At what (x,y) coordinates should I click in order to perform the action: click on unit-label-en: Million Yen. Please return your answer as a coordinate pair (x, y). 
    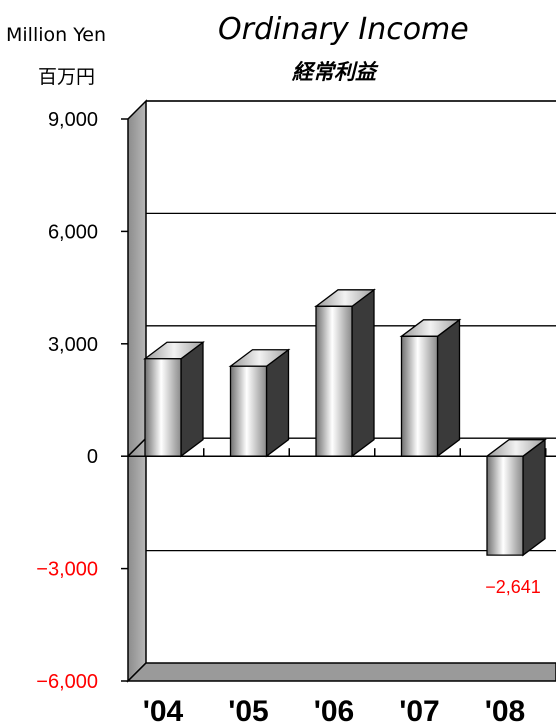
    Looking at the image, I should click on (56, 35).